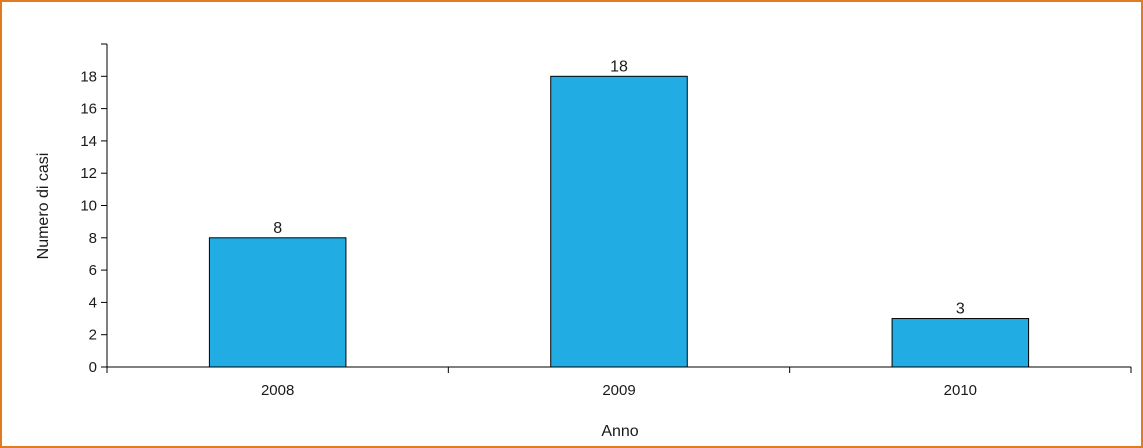 The image size is (1143, 448). Describe the element at coordinates (960, 390) in the screenshot. I see `x-tick-label: 2010` at that location.